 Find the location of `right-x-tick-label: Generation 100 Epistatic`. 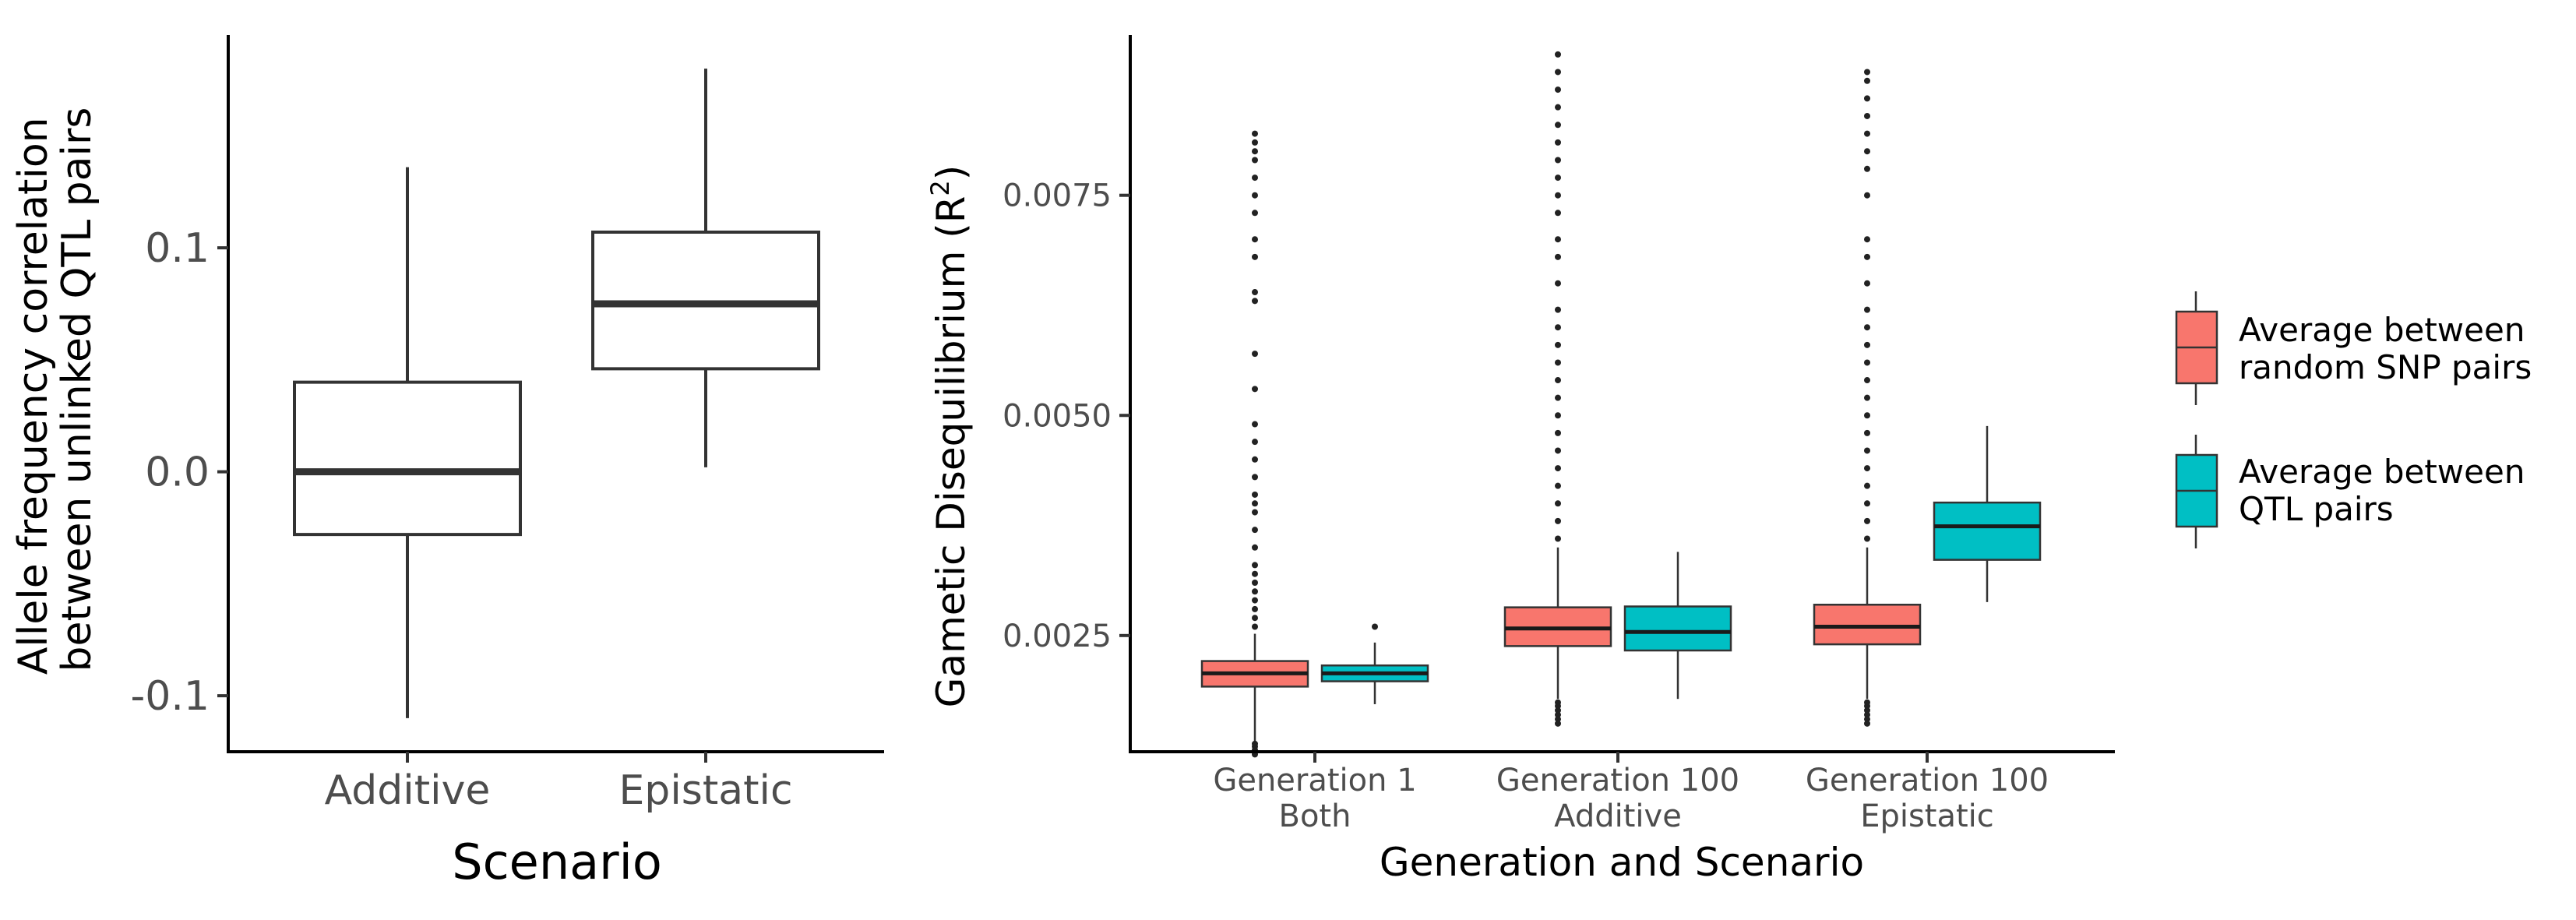

right-x-tick-label: Generation 100 Epistatic is located at coordinates (1927, 799).